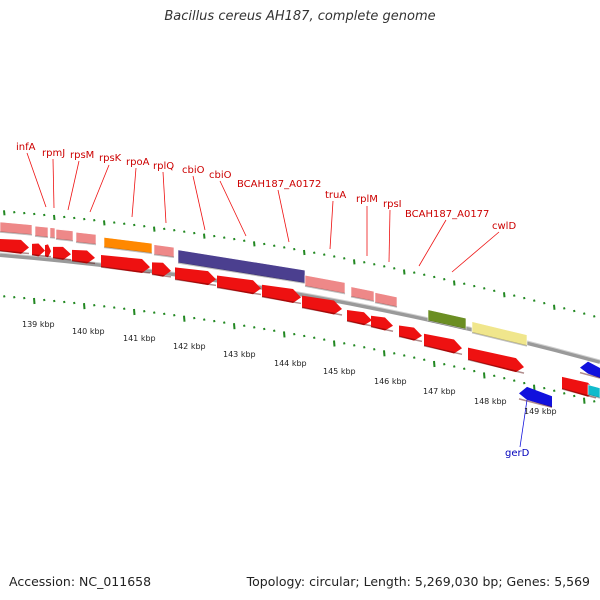  I want to click on feature-block-olive, so click(447, 319).